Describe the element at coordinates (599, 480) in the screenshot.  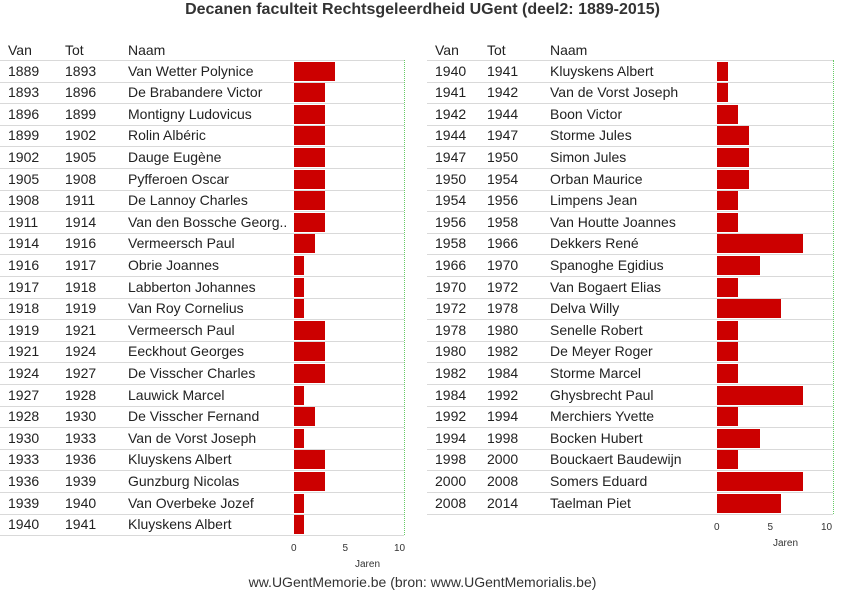
I see `cell-naam: Somers Eduard` at that location.